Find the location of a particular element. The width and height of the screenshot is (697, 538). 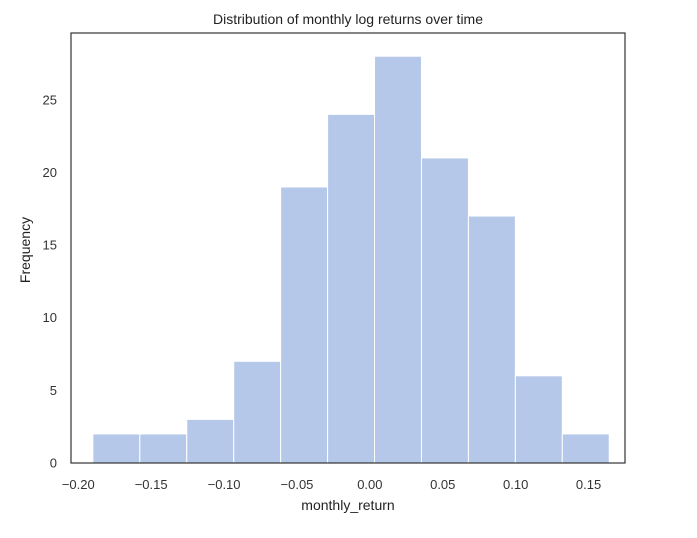

x-tick-label: 0.00 is located at coordinates (369, 484).